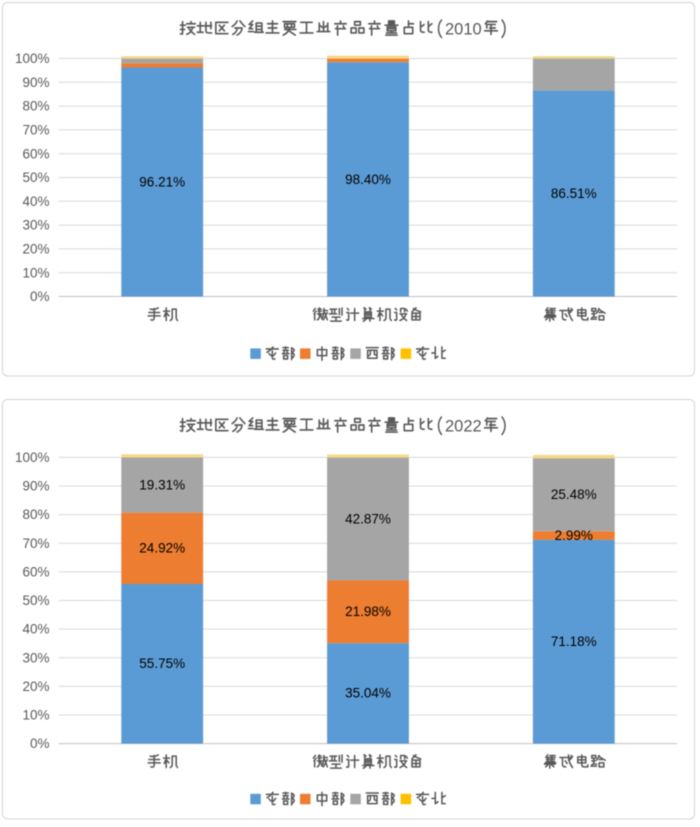  What do you see at coordinates (463, 426) in the screenshot?
I see `svg-text: 2022` at bounding box center [463, 426].